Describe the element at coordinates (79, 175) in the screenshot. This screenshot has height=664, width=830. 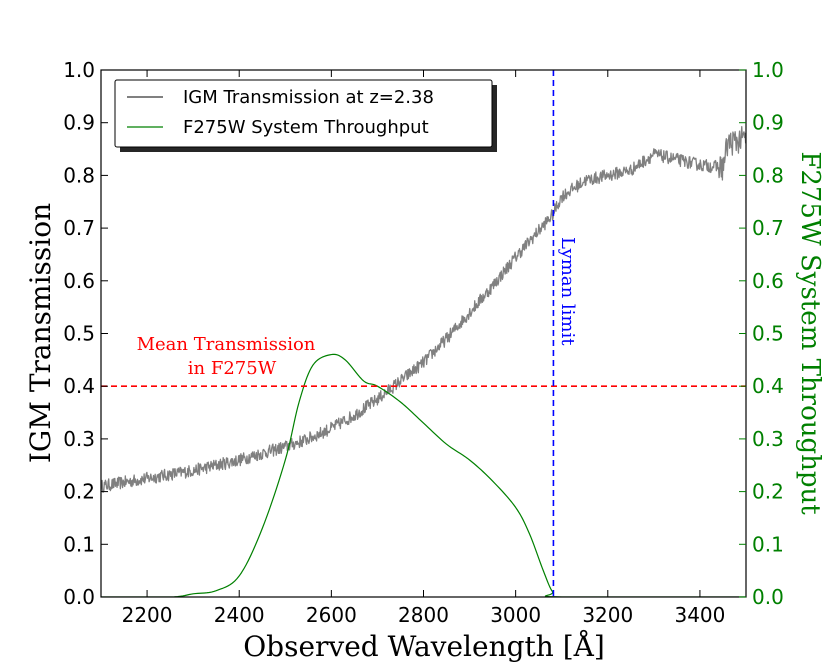
I see `y-left-tick-label: 0.8` at that location.